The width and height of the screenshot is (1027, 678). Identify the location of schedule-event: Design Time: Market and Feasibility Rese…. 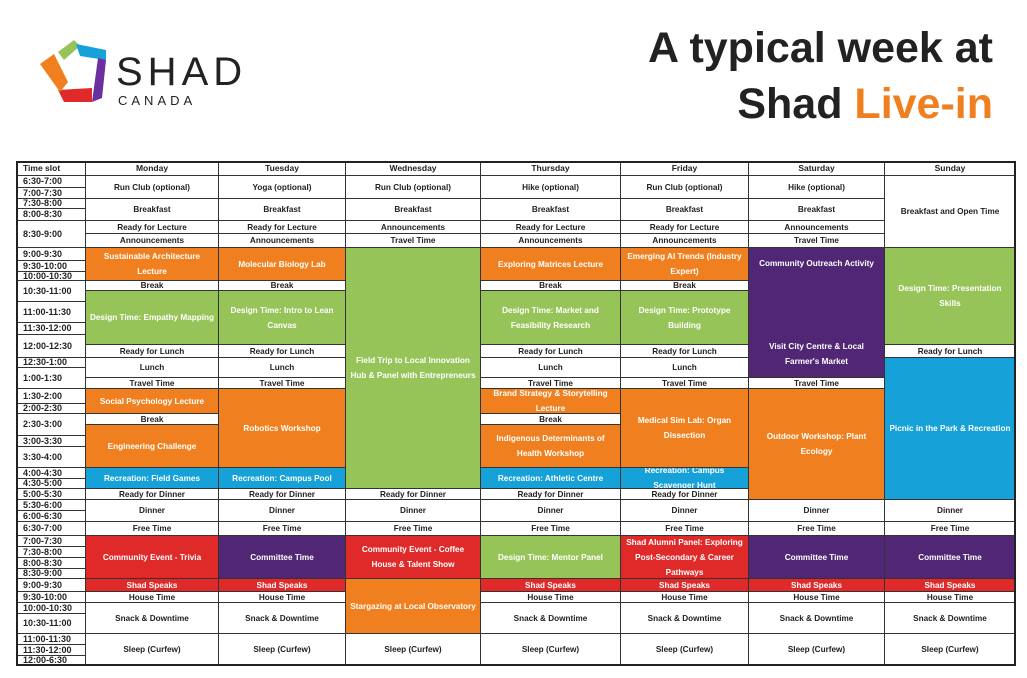
(550, 317).